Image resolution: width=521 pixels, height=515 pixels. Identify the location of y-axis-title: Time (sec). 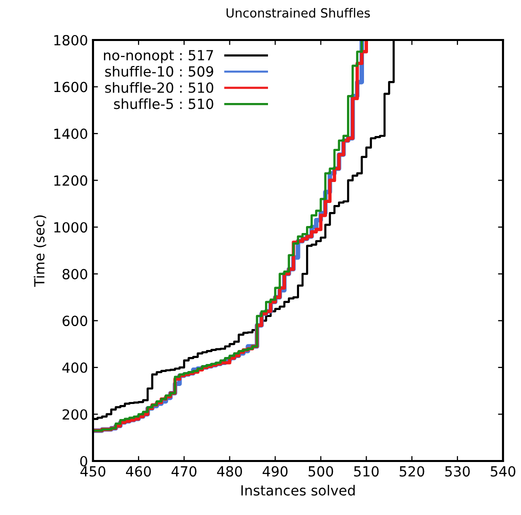
(40, 251).